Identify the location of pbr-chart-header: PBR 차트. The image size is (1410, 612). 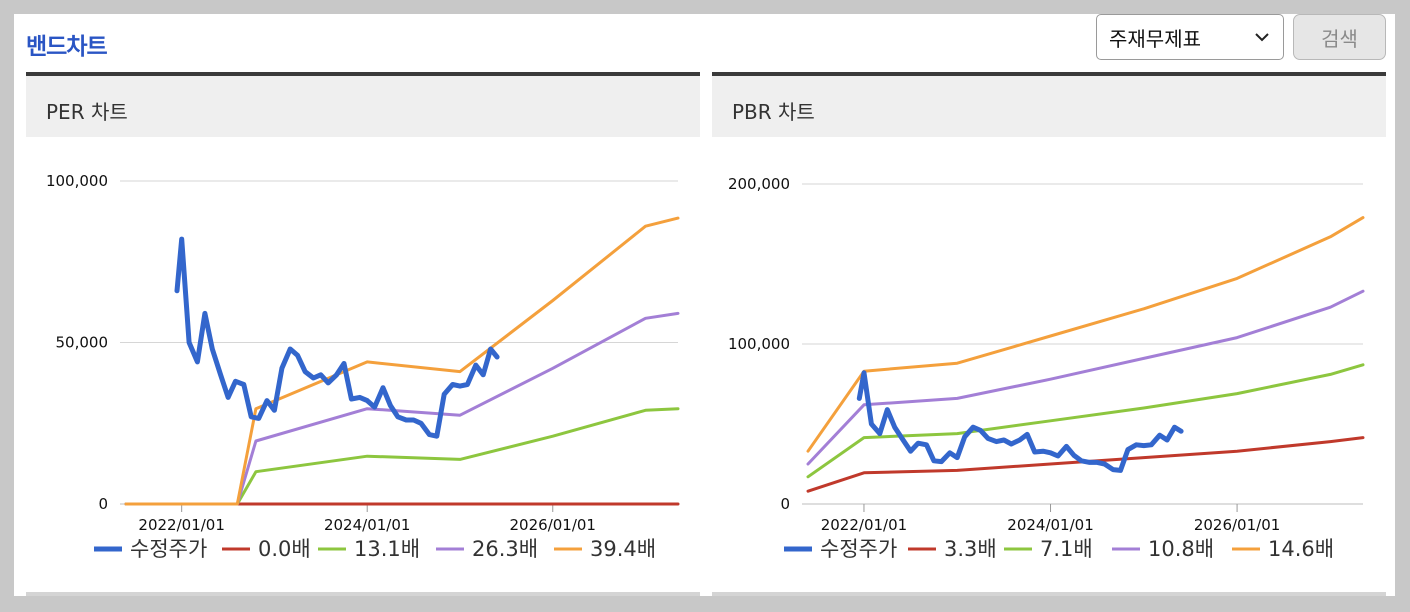
(1049, 104).